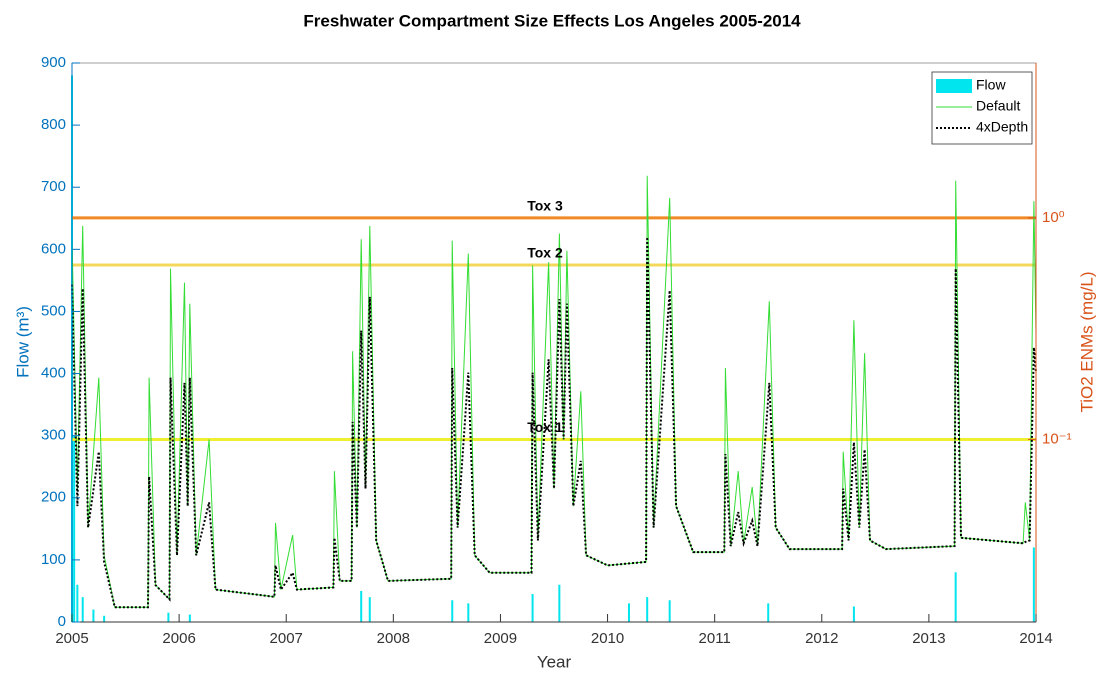 The height and width of the screenshot is (680, 1104). I want to click on y-tick-label: 100, so click(53, 559).